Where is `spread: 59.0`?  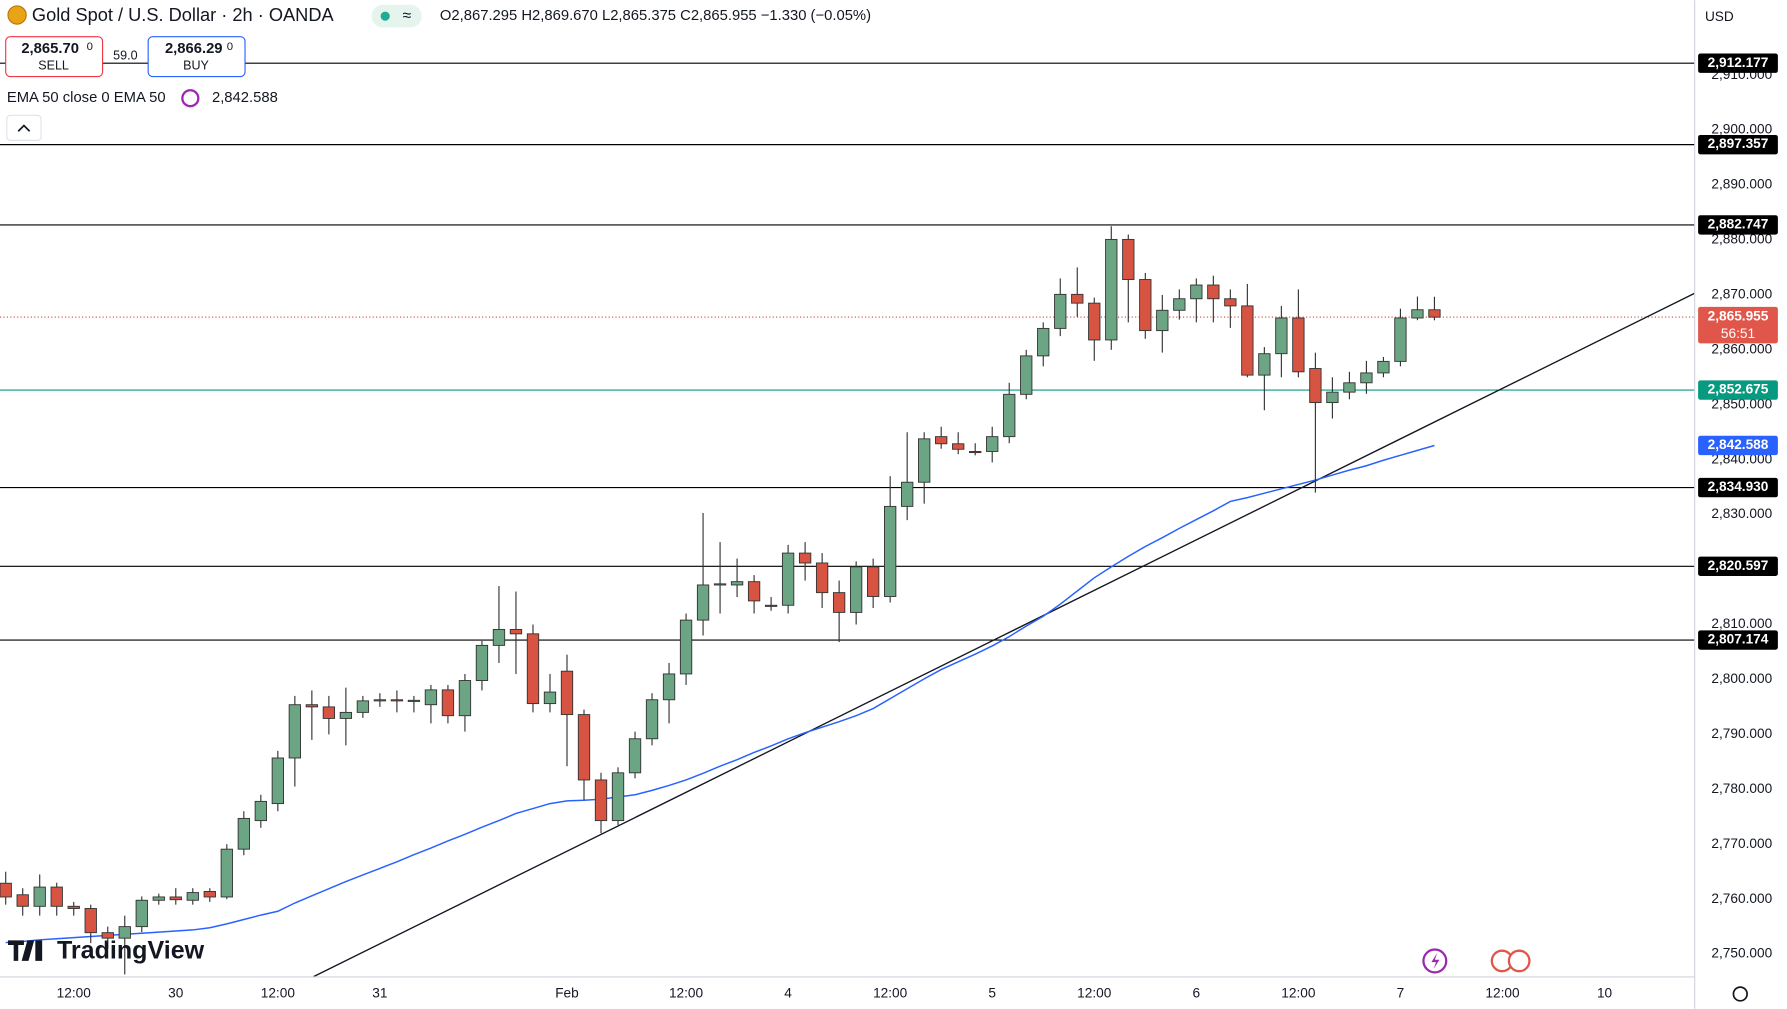 spread: 59.0 is located at coordinates (125, 55).